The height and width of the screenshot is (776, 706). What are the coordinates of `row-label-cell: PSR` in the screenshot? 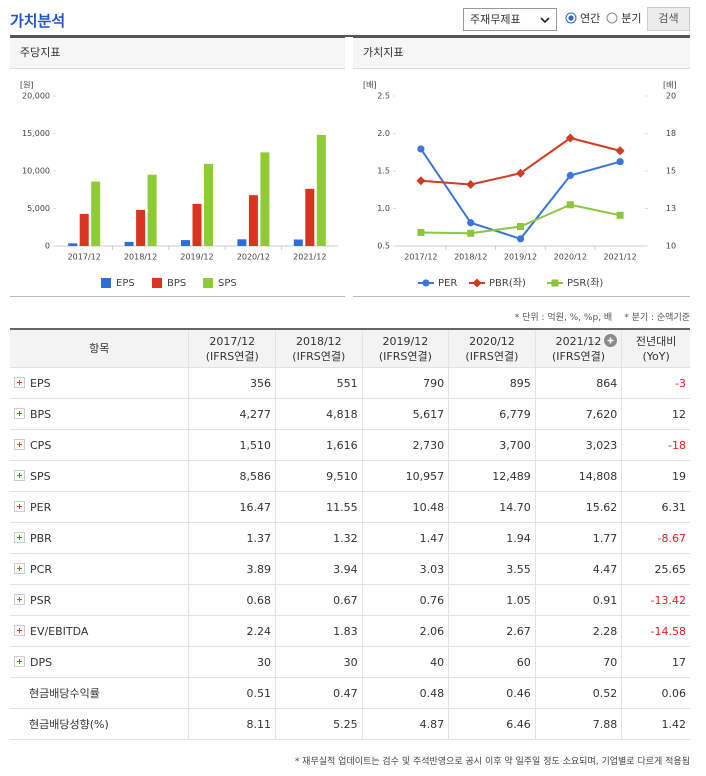 It's located at (99, 600).